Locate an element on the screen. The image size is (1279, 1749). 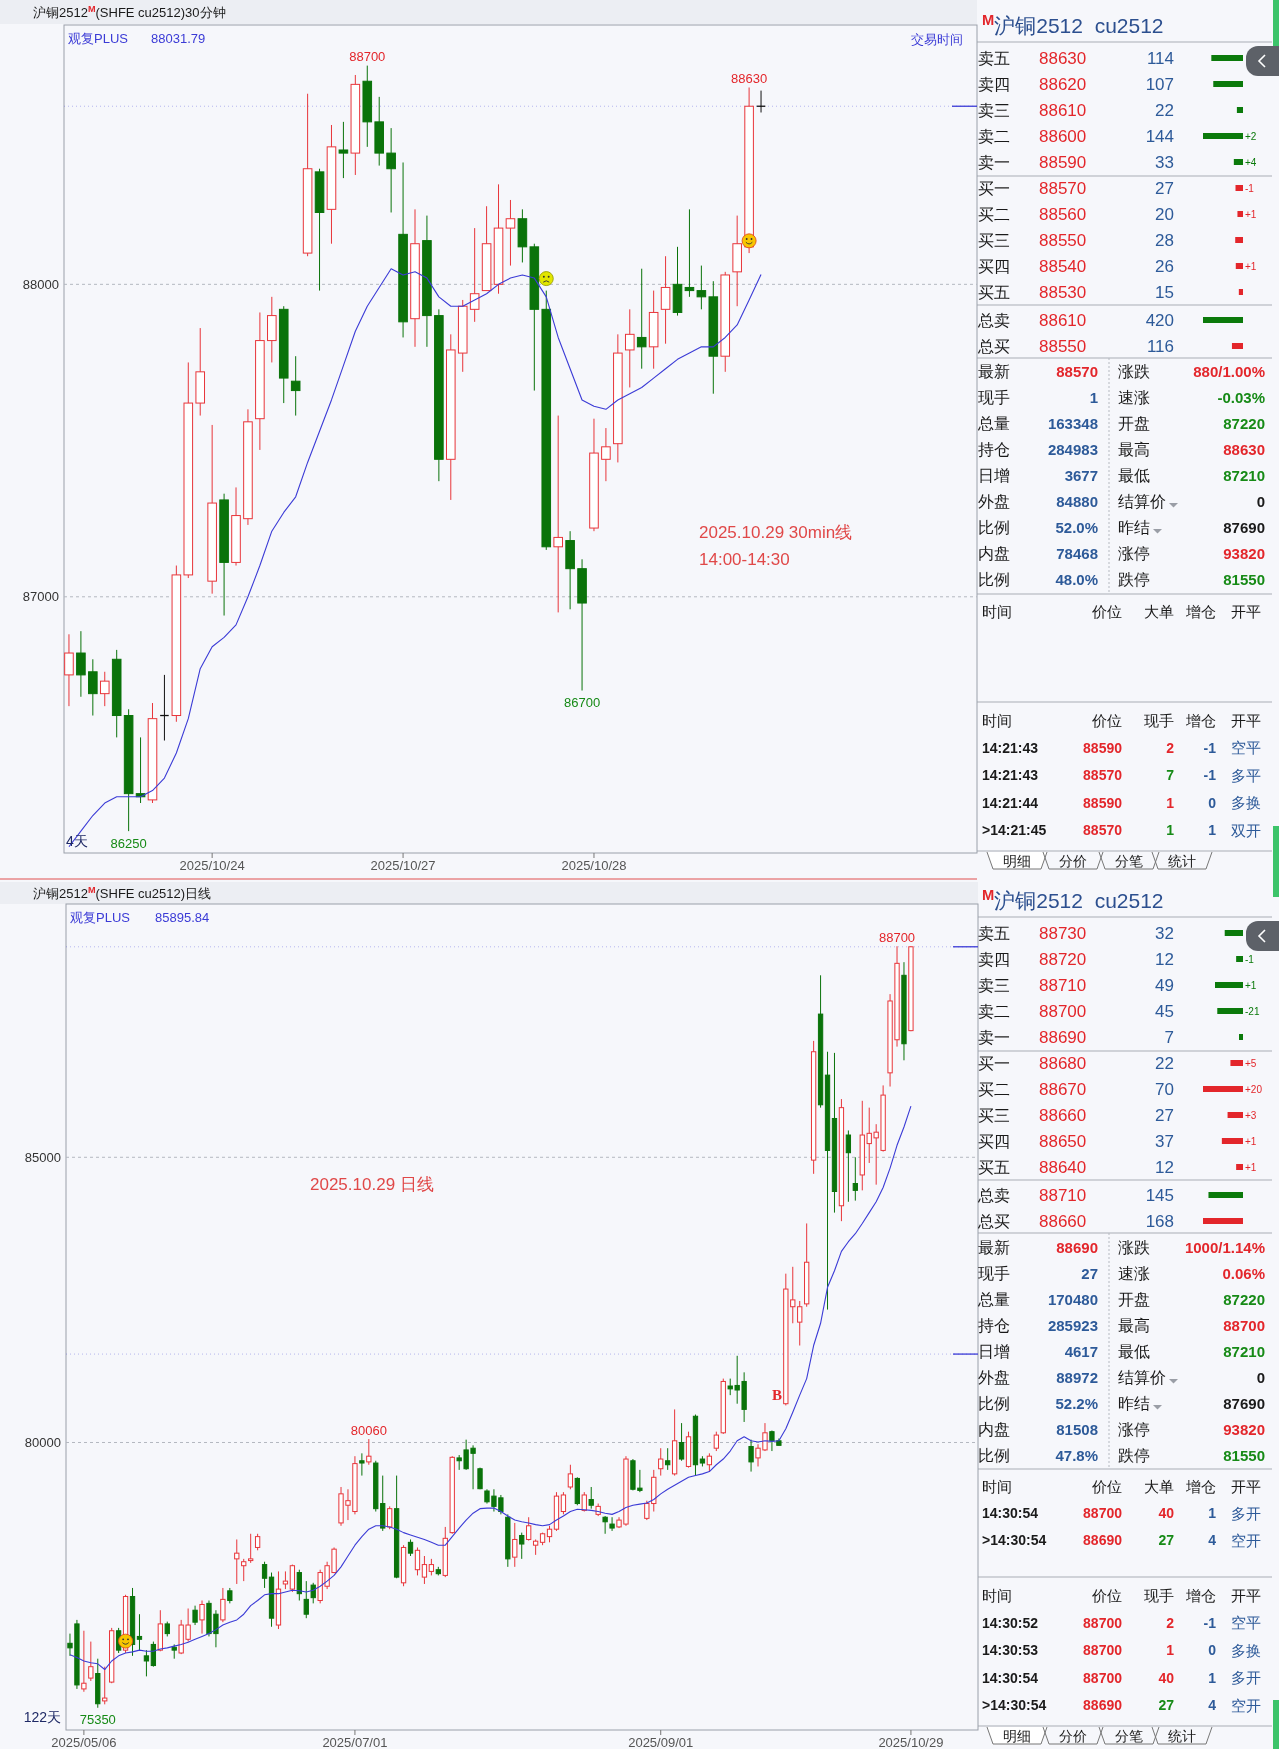
y-tick-label: 总买 is located at coordinates (993, 1221).